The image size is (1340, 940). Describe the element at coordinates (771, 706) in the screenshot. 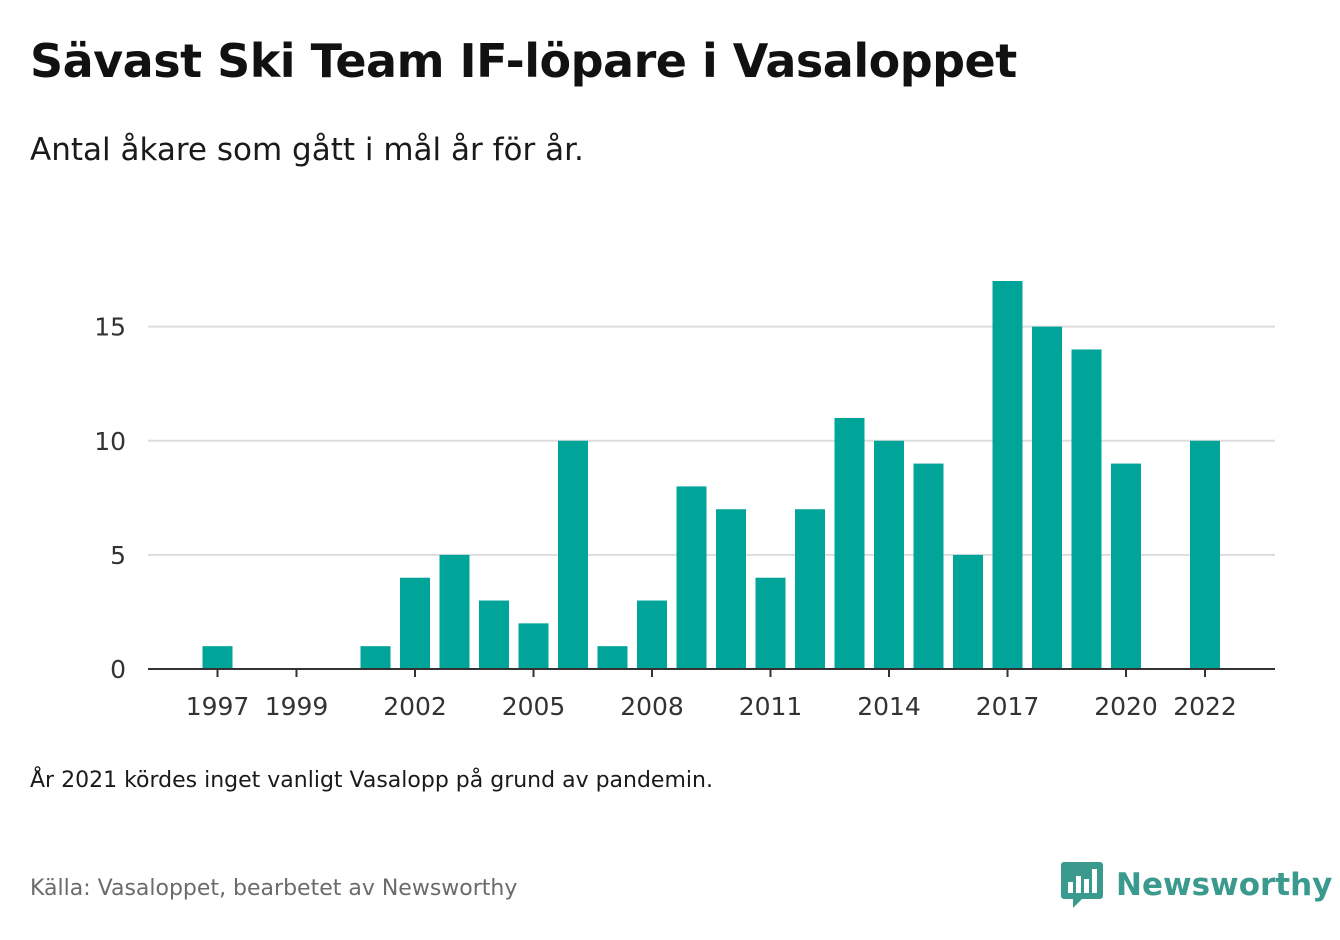

I see `x-tick-label: 2011` at that location.